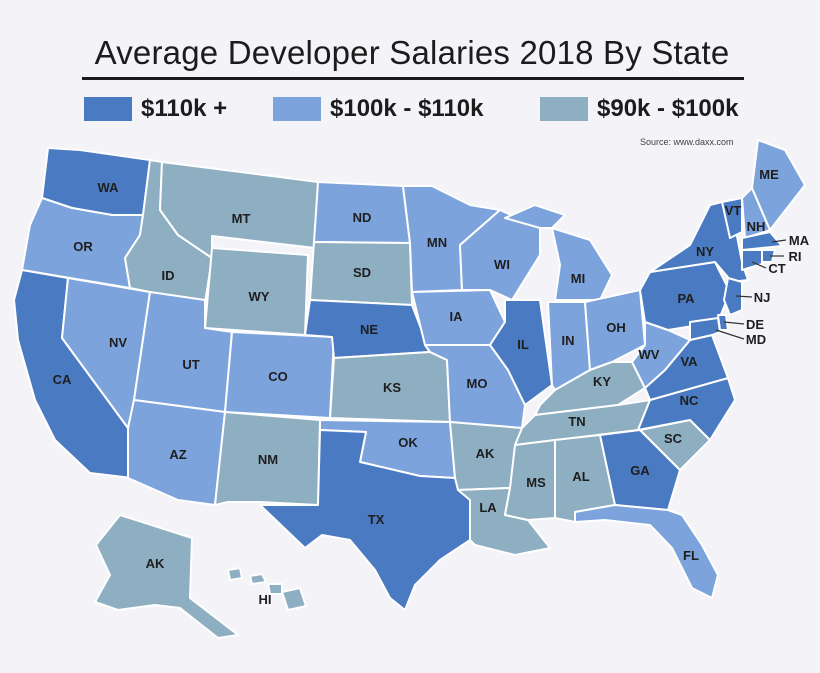 The width and height of the screenshot is (820, 673). Describe the element at coordinates (535, 216) in the screenshot. I see `state-mi-upper` at that location.